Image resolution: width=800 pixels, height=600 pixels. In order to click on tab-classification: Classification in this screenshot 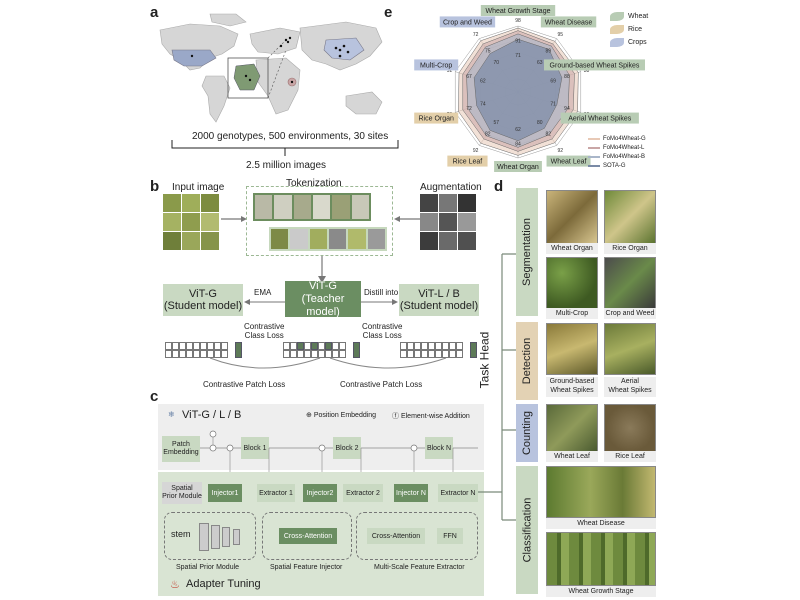, I will do `click(527, 530)`.